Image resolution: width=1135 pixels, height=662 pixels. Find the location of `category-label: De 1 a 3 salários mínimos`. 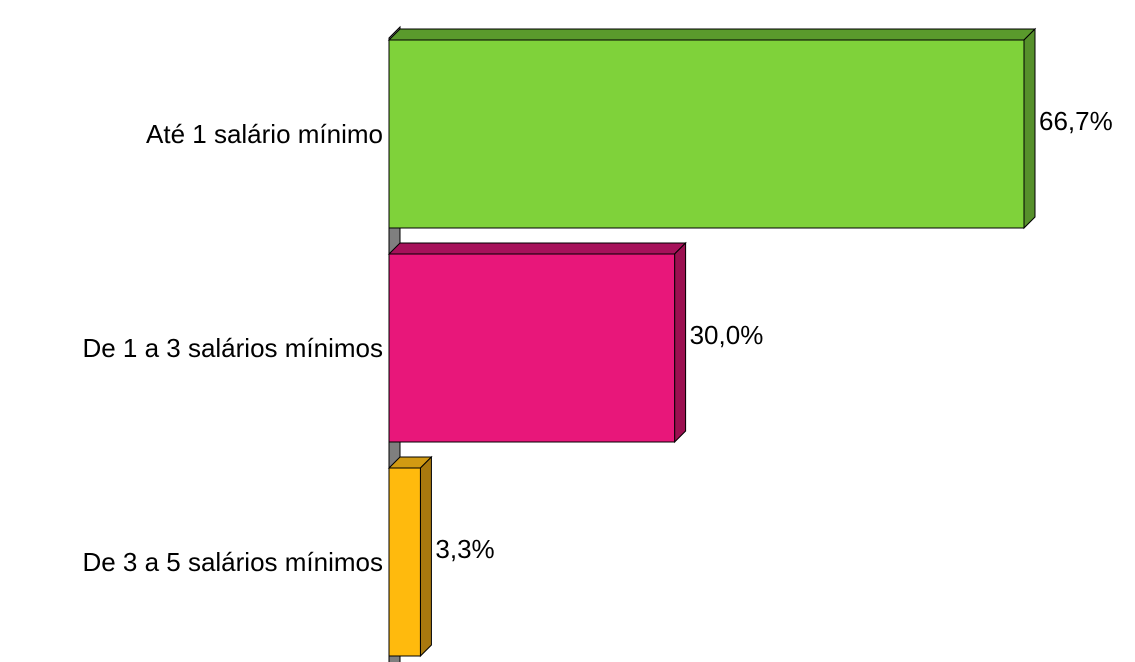

category-label: De 1 a 3 salários mínimos is located at coordinates (232, 348).